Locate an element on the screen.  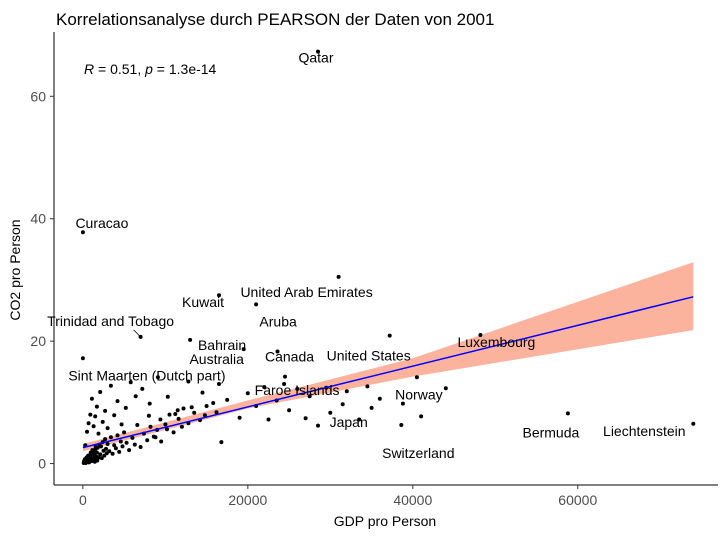
x-tick-label: 40000 is located at coordinates (412, 500).